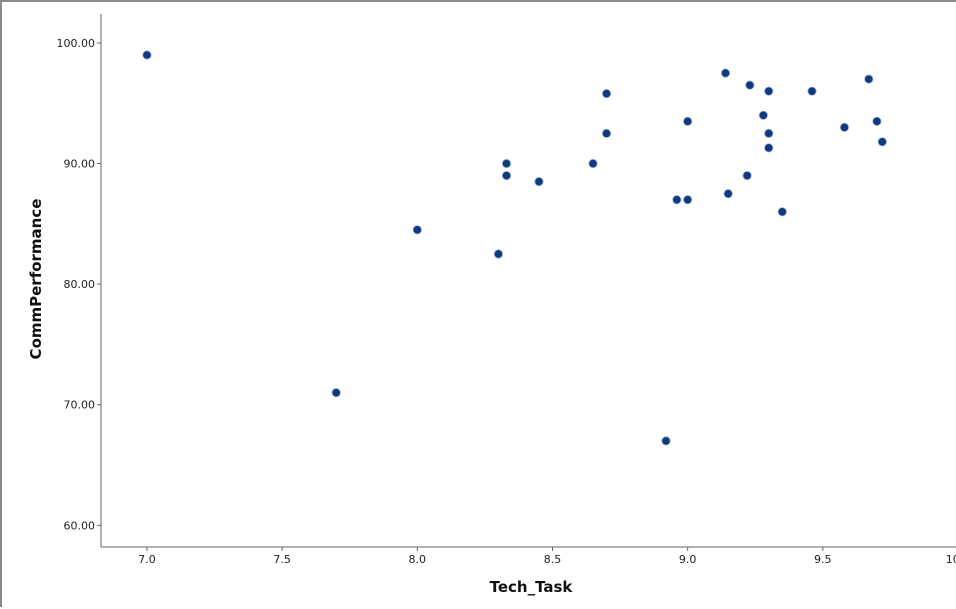 The height and width of the screenshot is (609, 956). Describe the element at coordinates (80, 405) in the screenshot. I see `y-tick-label: 70.00` at that location.